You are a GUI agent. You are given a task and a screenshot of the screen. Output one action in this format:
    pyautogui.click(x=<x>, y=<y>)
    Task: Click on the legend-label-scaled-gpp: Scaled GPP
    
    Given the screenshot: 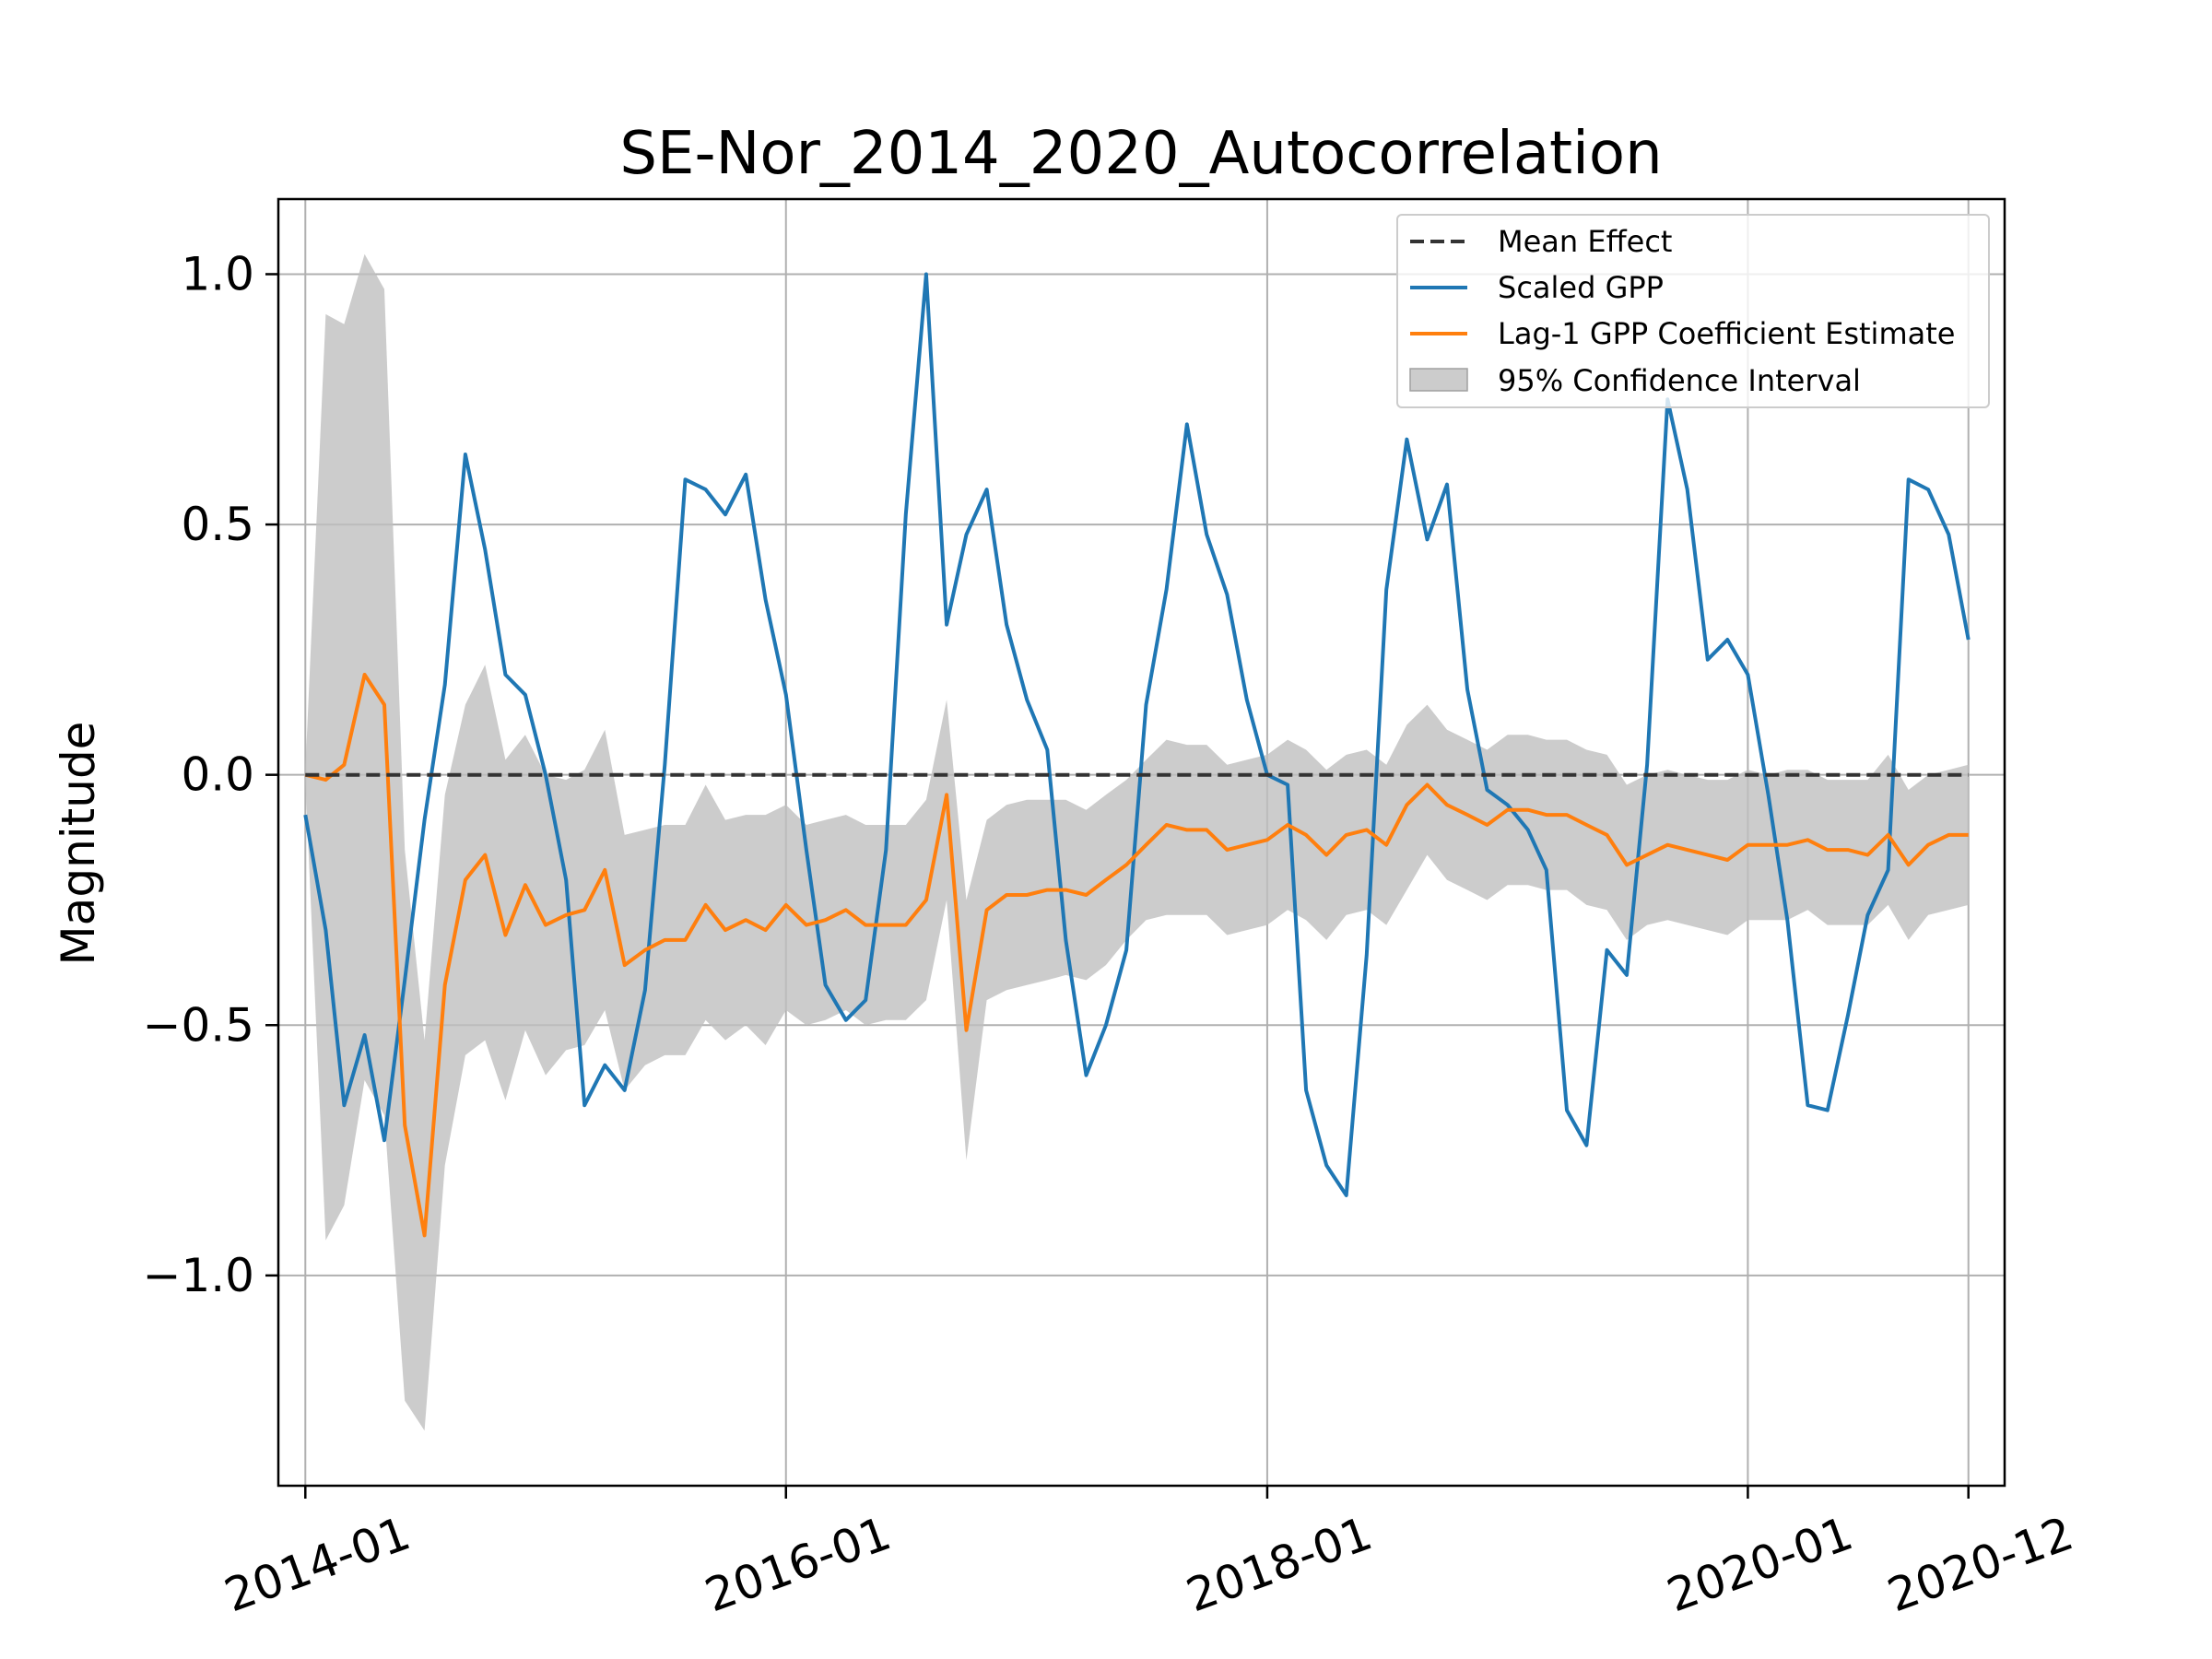 What is the action you would take?
    pyautogui.click(x=1581, y=287)
    